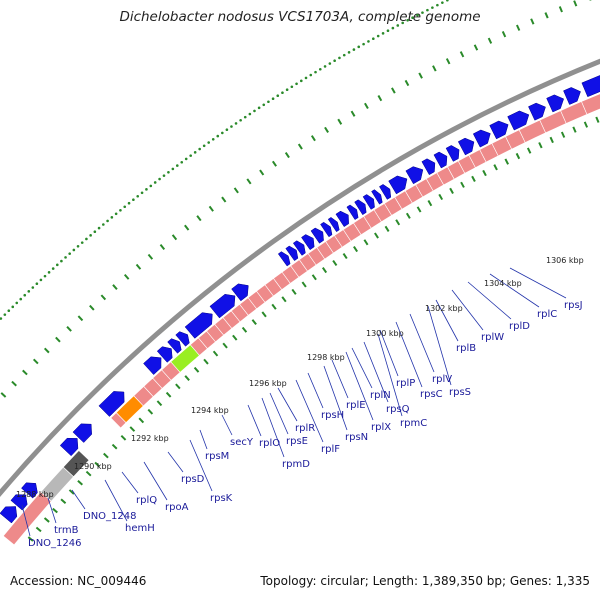 This screenshot has height=600, width=600. I want to click on scale-label: 1302 kbp, so click(444, 308).